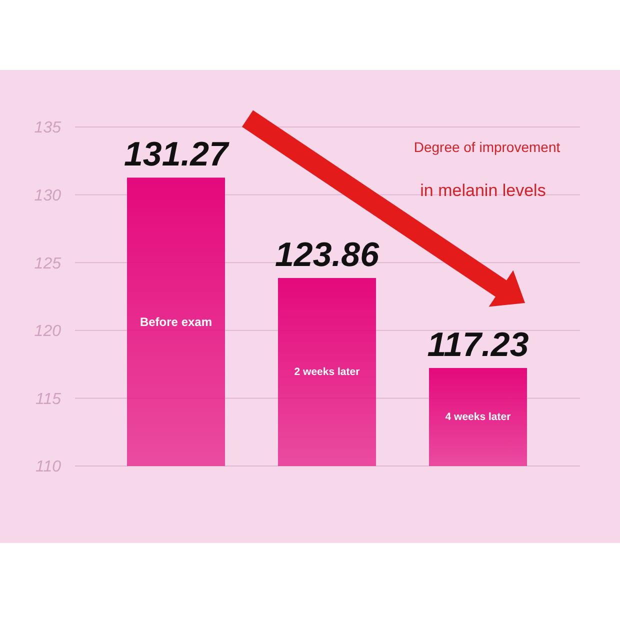 Image resolution: width=620 pixels, height=620 pixels. What do you see at coordinates (177, 155) in the screenshot?
I see `data-label: 131.27` at bounding box center [177, 155].